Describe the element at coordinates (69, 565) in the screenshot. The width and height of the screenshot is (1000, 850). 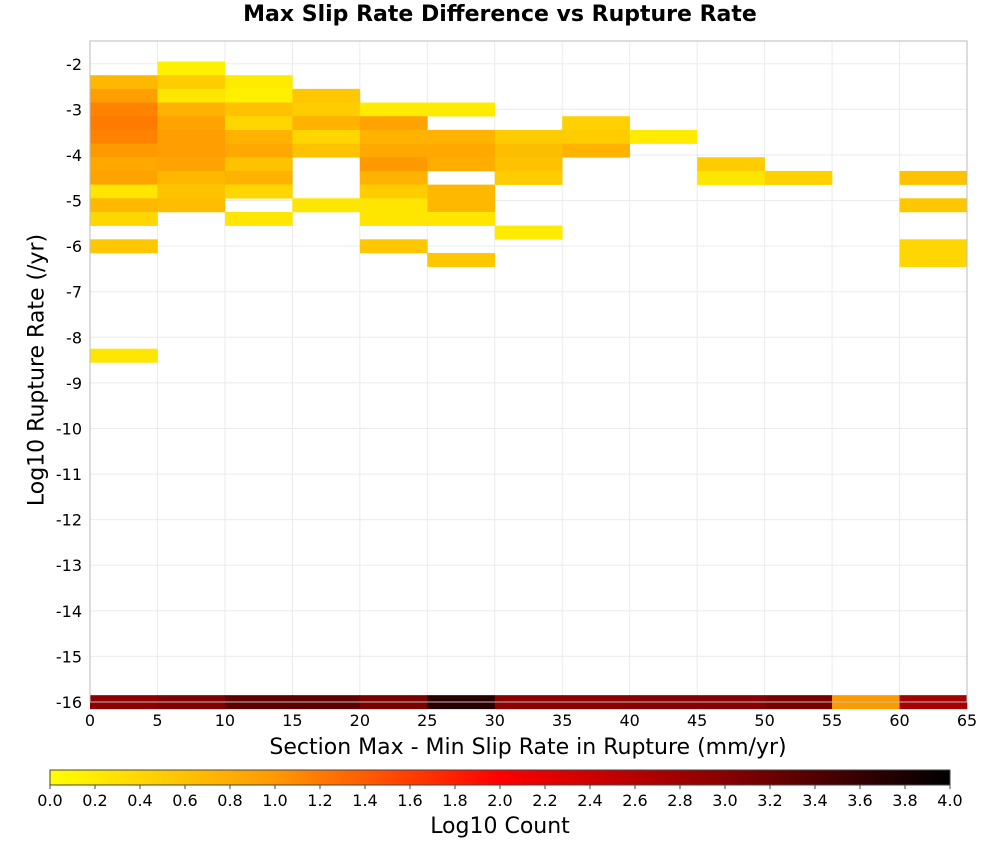
I see `y-tick-label: -13` at that location.